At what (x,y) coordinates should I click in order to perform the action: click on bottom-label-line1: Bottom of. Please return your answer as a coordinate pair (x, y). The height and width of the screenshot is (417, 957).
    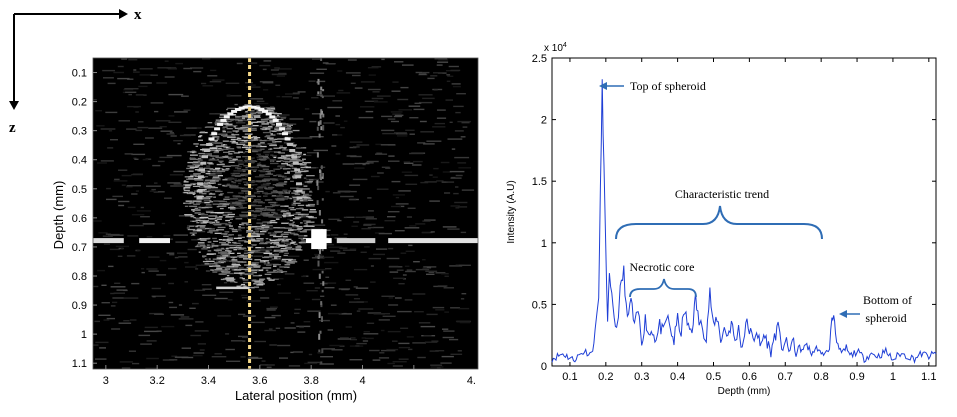
    Looking at the image, I should click on (887, 300).